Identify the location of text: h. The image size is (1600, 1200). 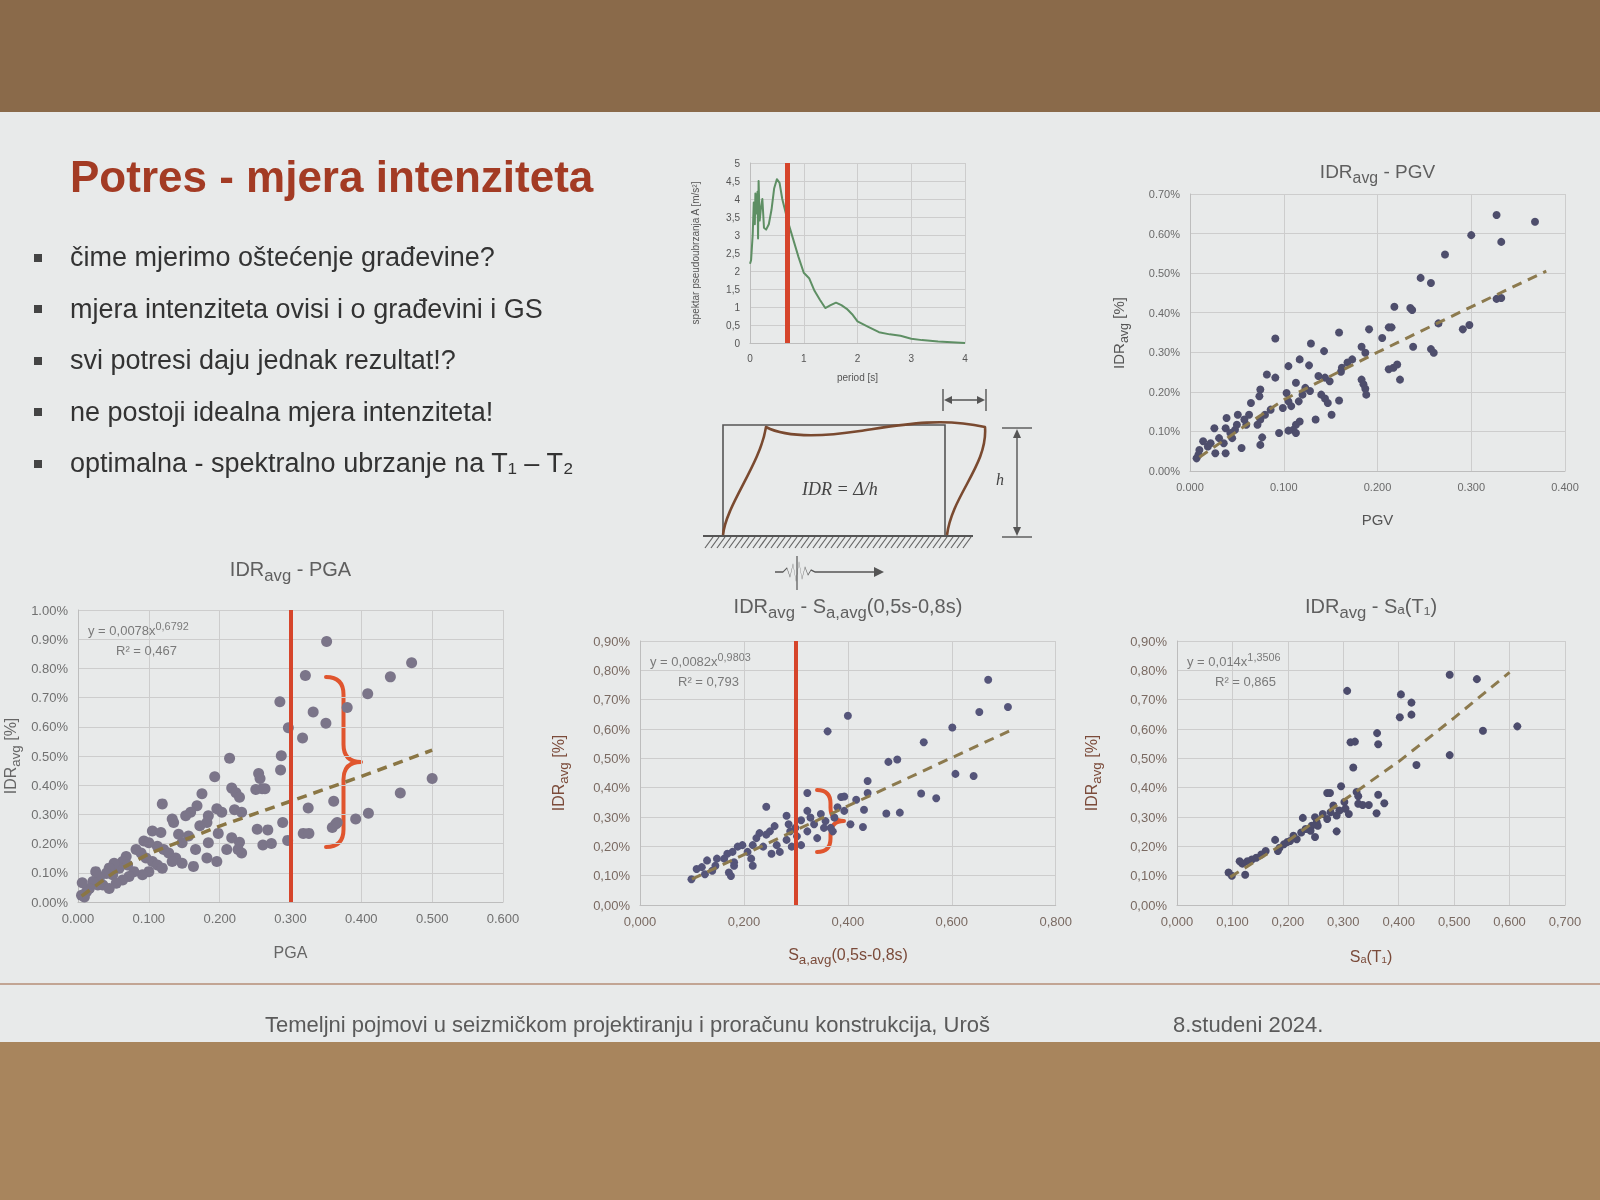
(1000, 480).